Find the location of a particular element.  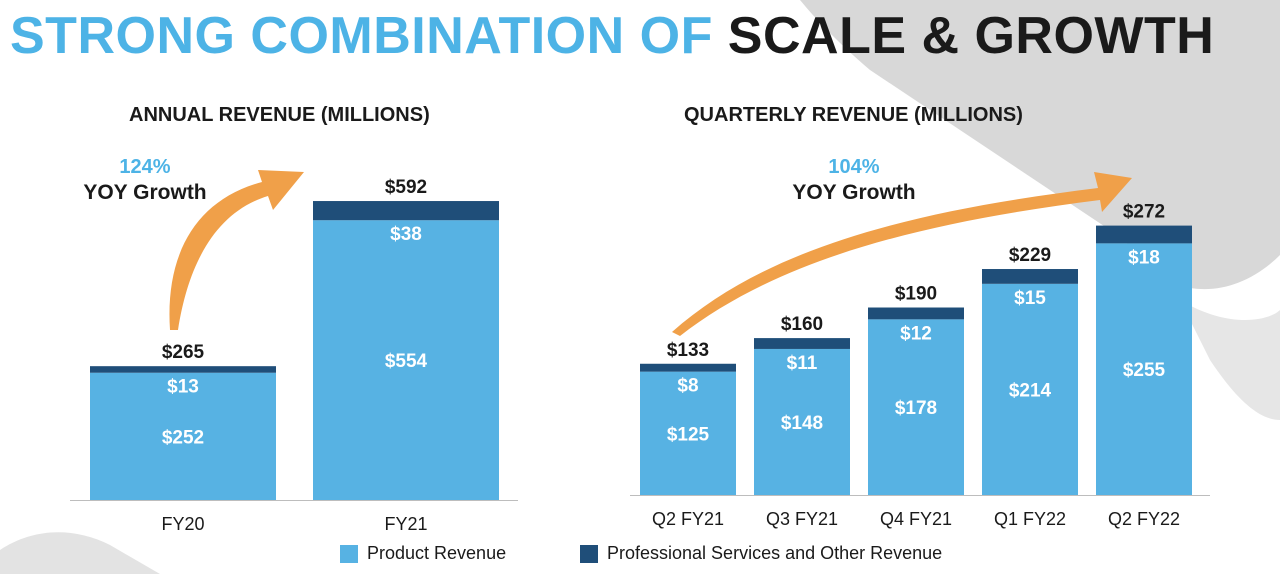

x-tick-label: Q4 FY21 is located at coordinates (916, 519).